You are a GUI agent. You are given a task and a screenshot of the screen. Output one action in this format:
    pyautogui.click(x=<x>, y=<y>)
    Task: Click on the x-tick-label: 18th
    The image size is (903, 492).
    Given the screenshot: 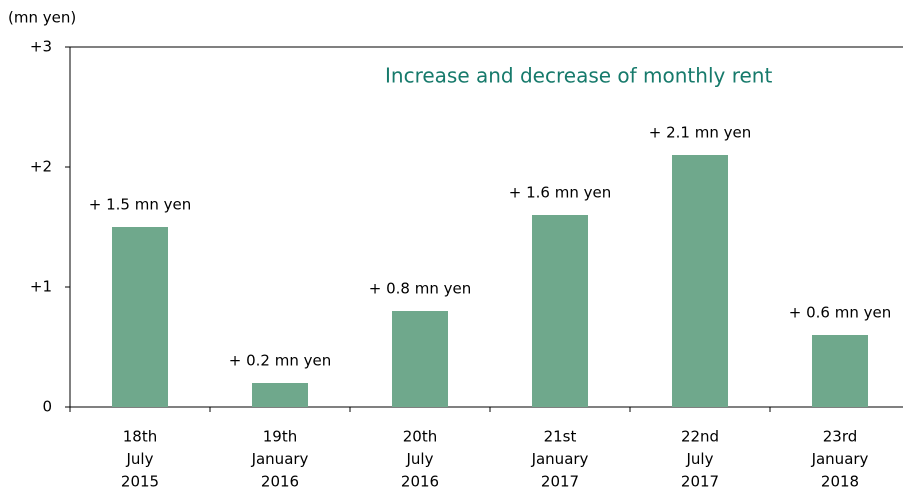 What is the action you would take?
    pyautogui.click(x=140, y=437)
    